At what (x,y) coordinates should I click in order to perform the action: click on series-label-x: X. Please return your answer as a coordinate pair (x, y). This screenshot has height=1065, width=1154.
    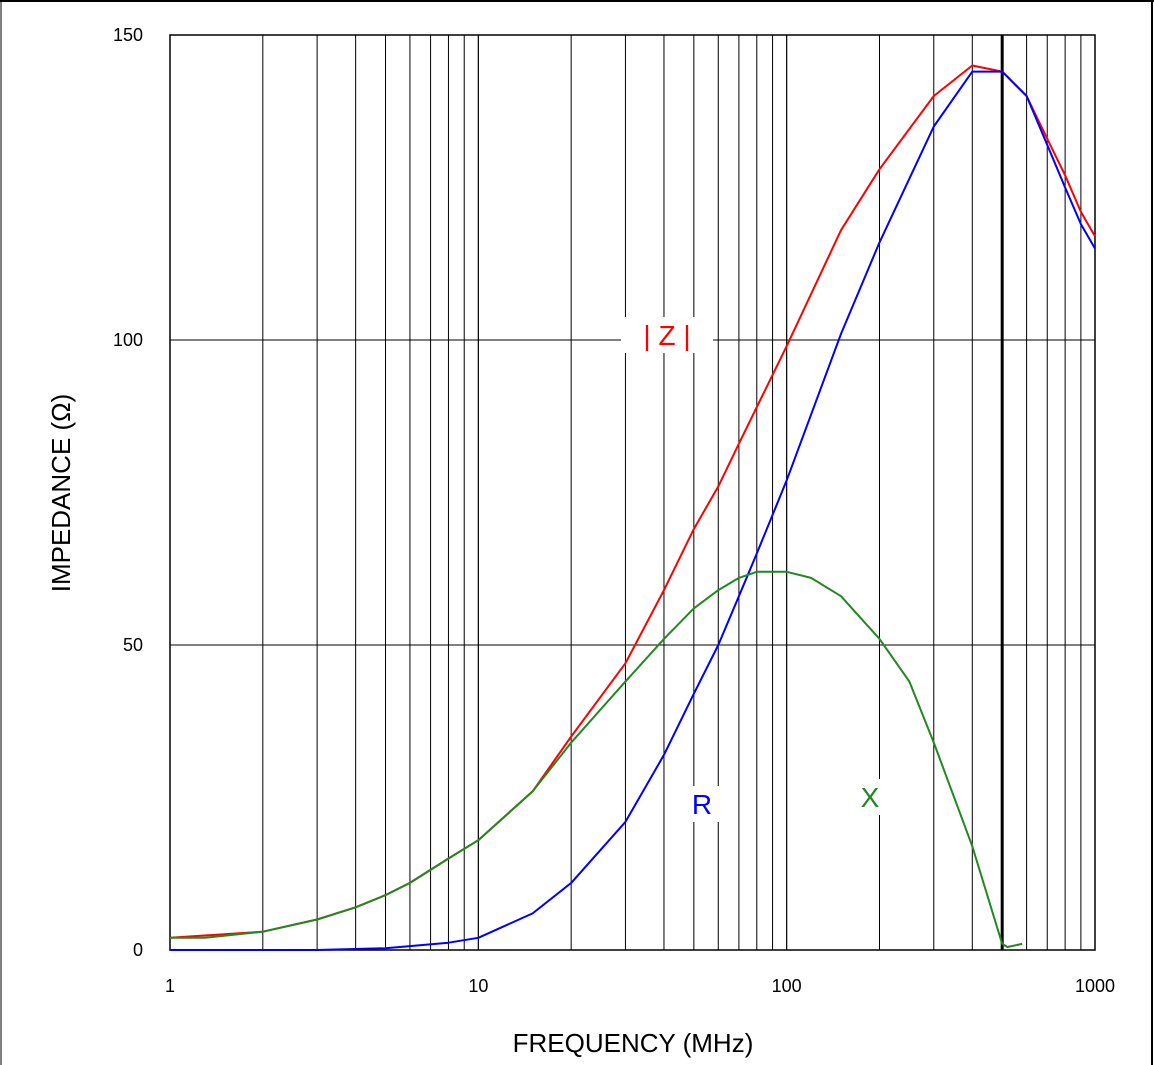
    Looking at the image, I should click on (870, 797).